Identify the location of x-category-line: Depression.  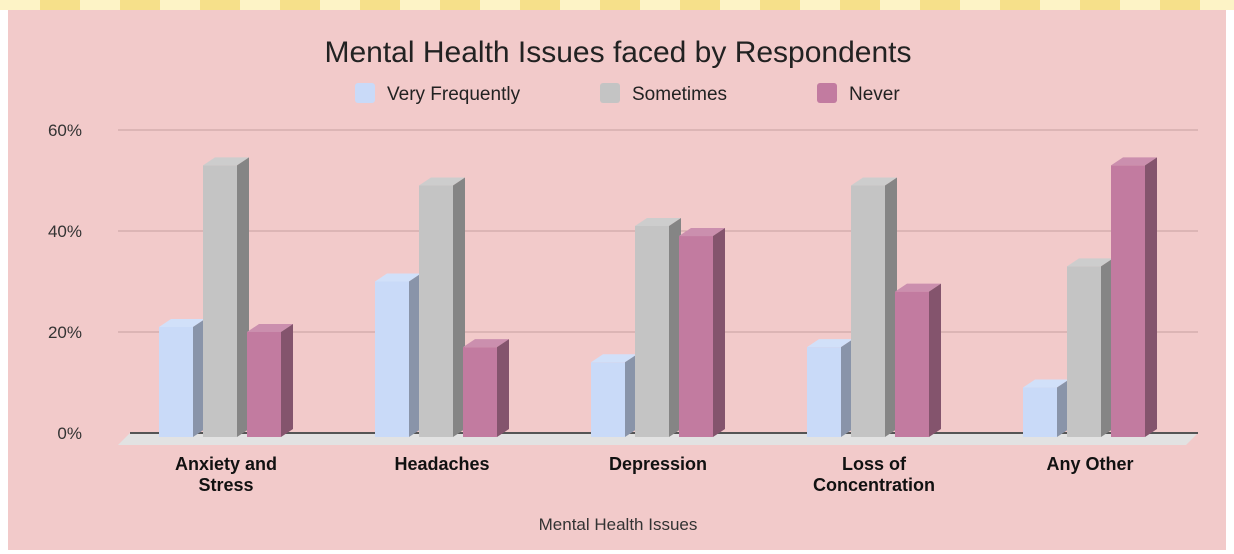
(658, 464).